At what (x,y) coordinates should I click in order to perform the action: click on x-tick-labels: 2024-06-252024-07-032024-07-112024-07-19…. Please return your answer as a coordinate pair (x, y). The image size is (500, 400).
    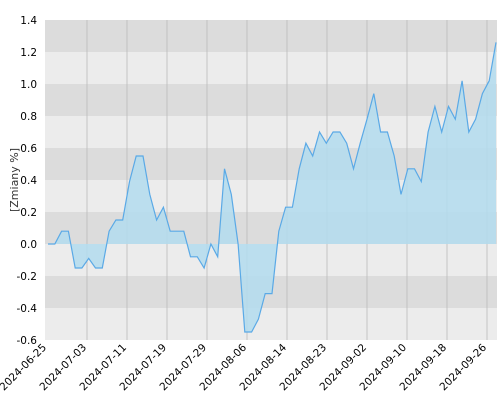
    Looking at the image, I should click on (244, 367).